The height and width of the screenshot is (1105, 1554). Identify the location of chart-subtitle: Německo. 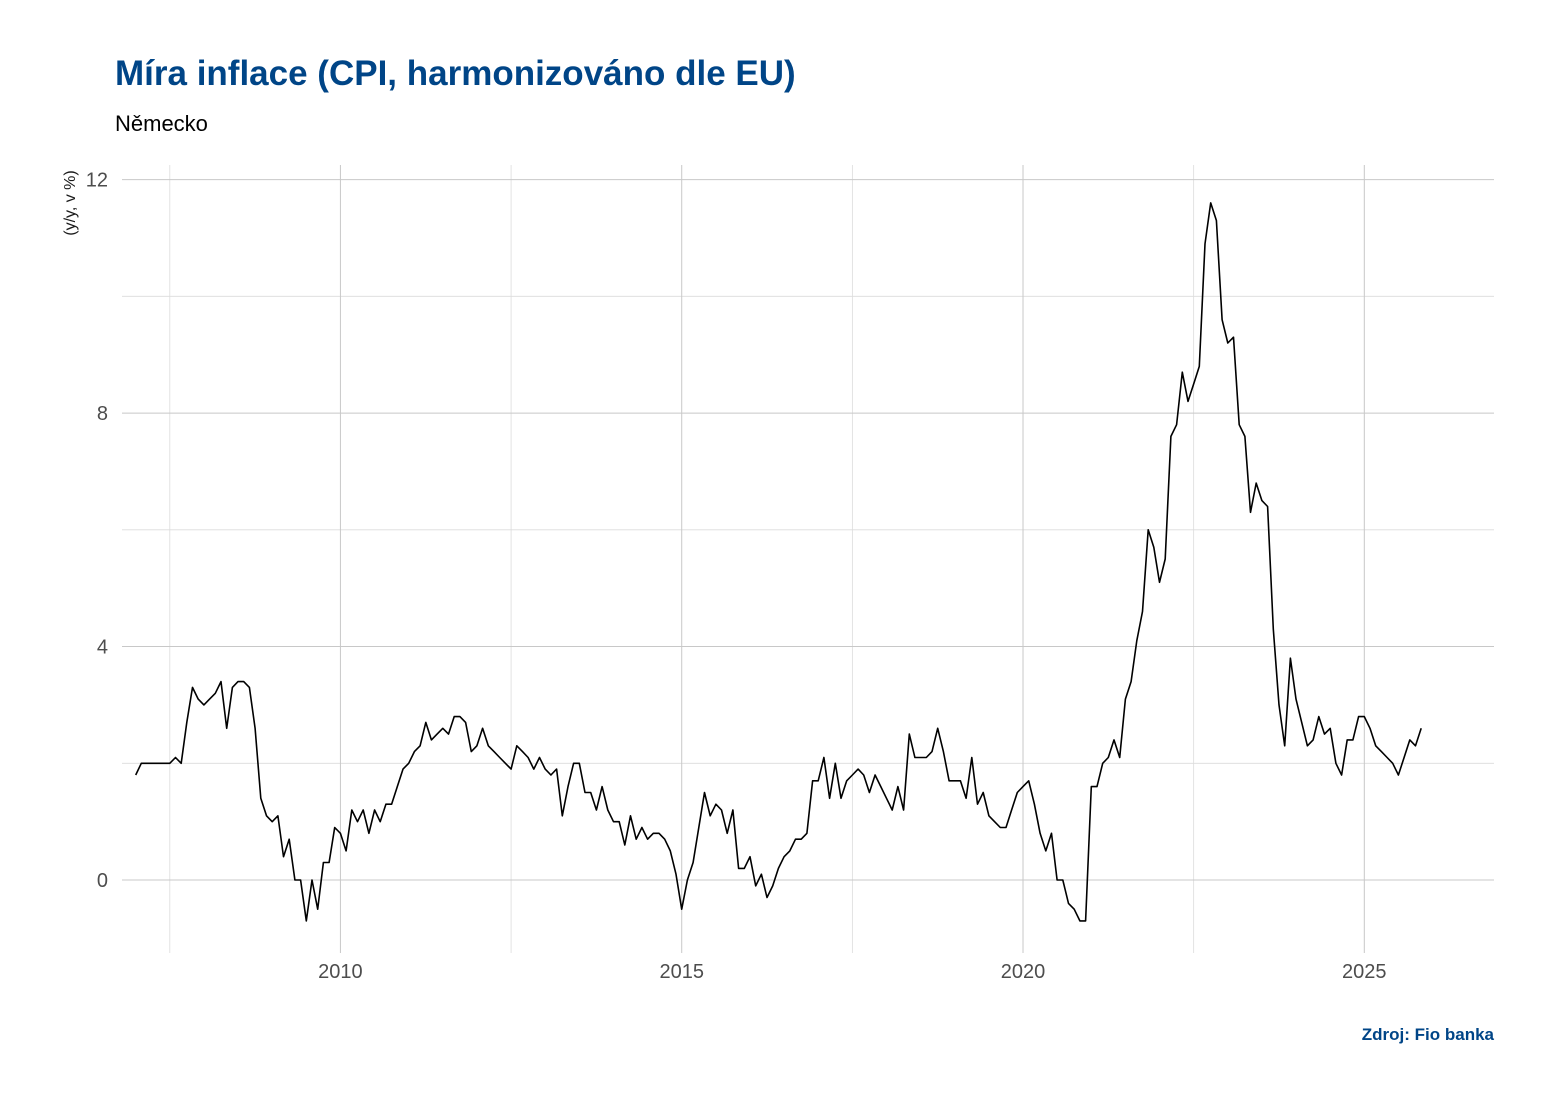
(161, 123).